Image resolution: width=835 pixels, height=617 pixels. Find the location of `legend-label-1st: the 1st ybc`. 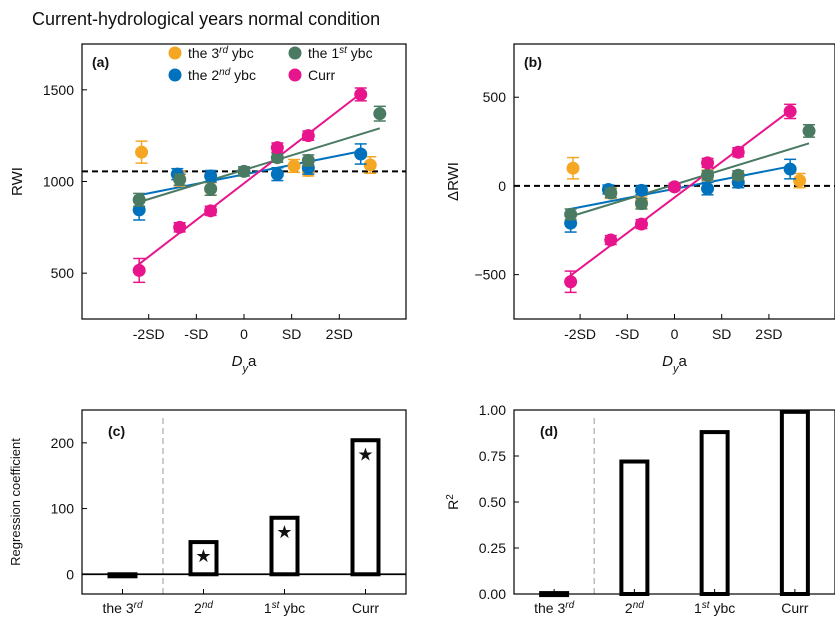

legend-label-1st: the 1st ybc is located at coordinates (340, 53).